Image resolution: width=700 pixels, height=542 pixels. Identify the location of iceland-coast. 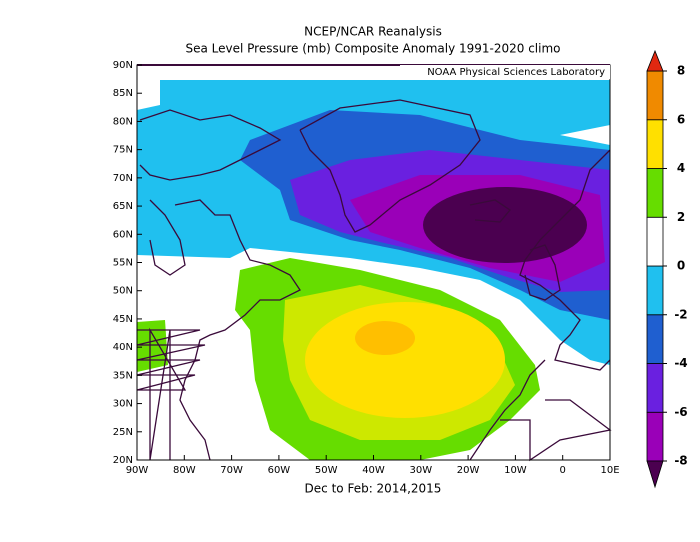
(490, 211).